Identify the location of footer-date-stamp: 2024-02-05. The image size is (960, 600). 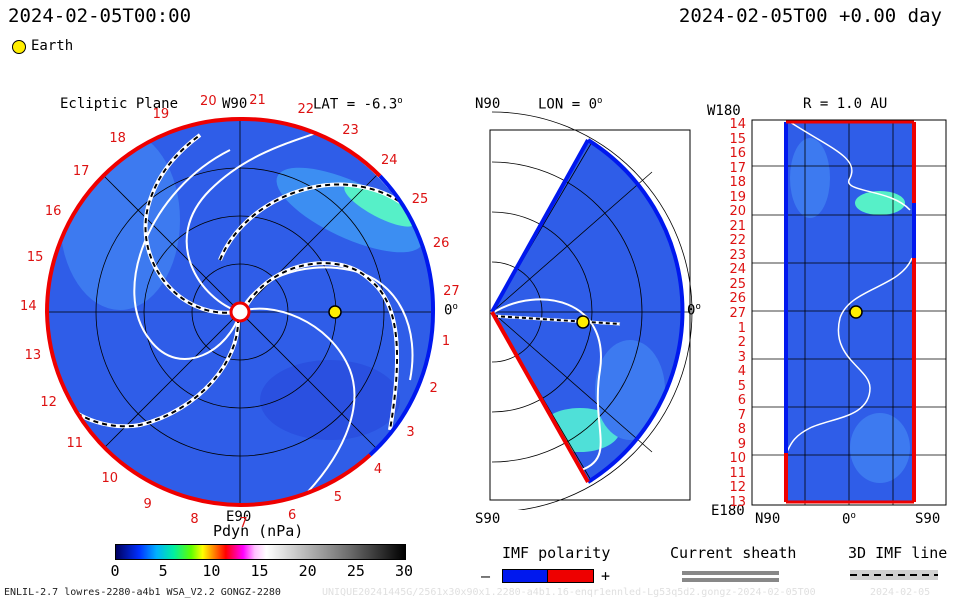
(900, 592).